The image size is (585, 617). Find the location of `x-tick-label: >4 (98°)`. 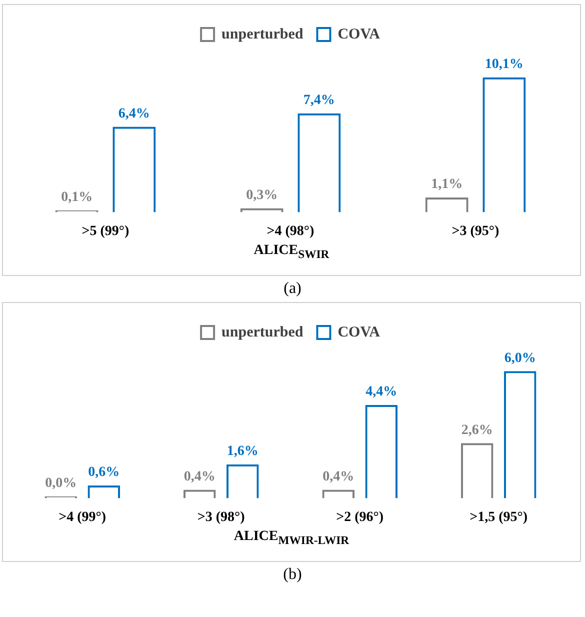

x-tick-label: >4 (98°) is located at coordinates (290, 232).